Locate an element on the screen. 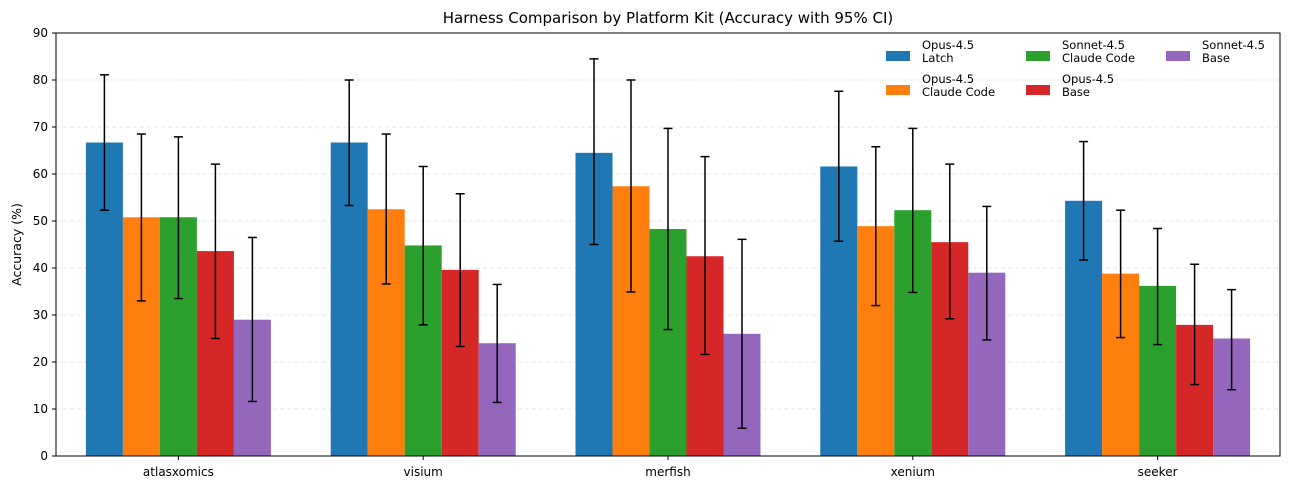 This screenshot has width=1289, height=490. legend-label: Opus-4.5 Latch is located at coordinates (948, 51).